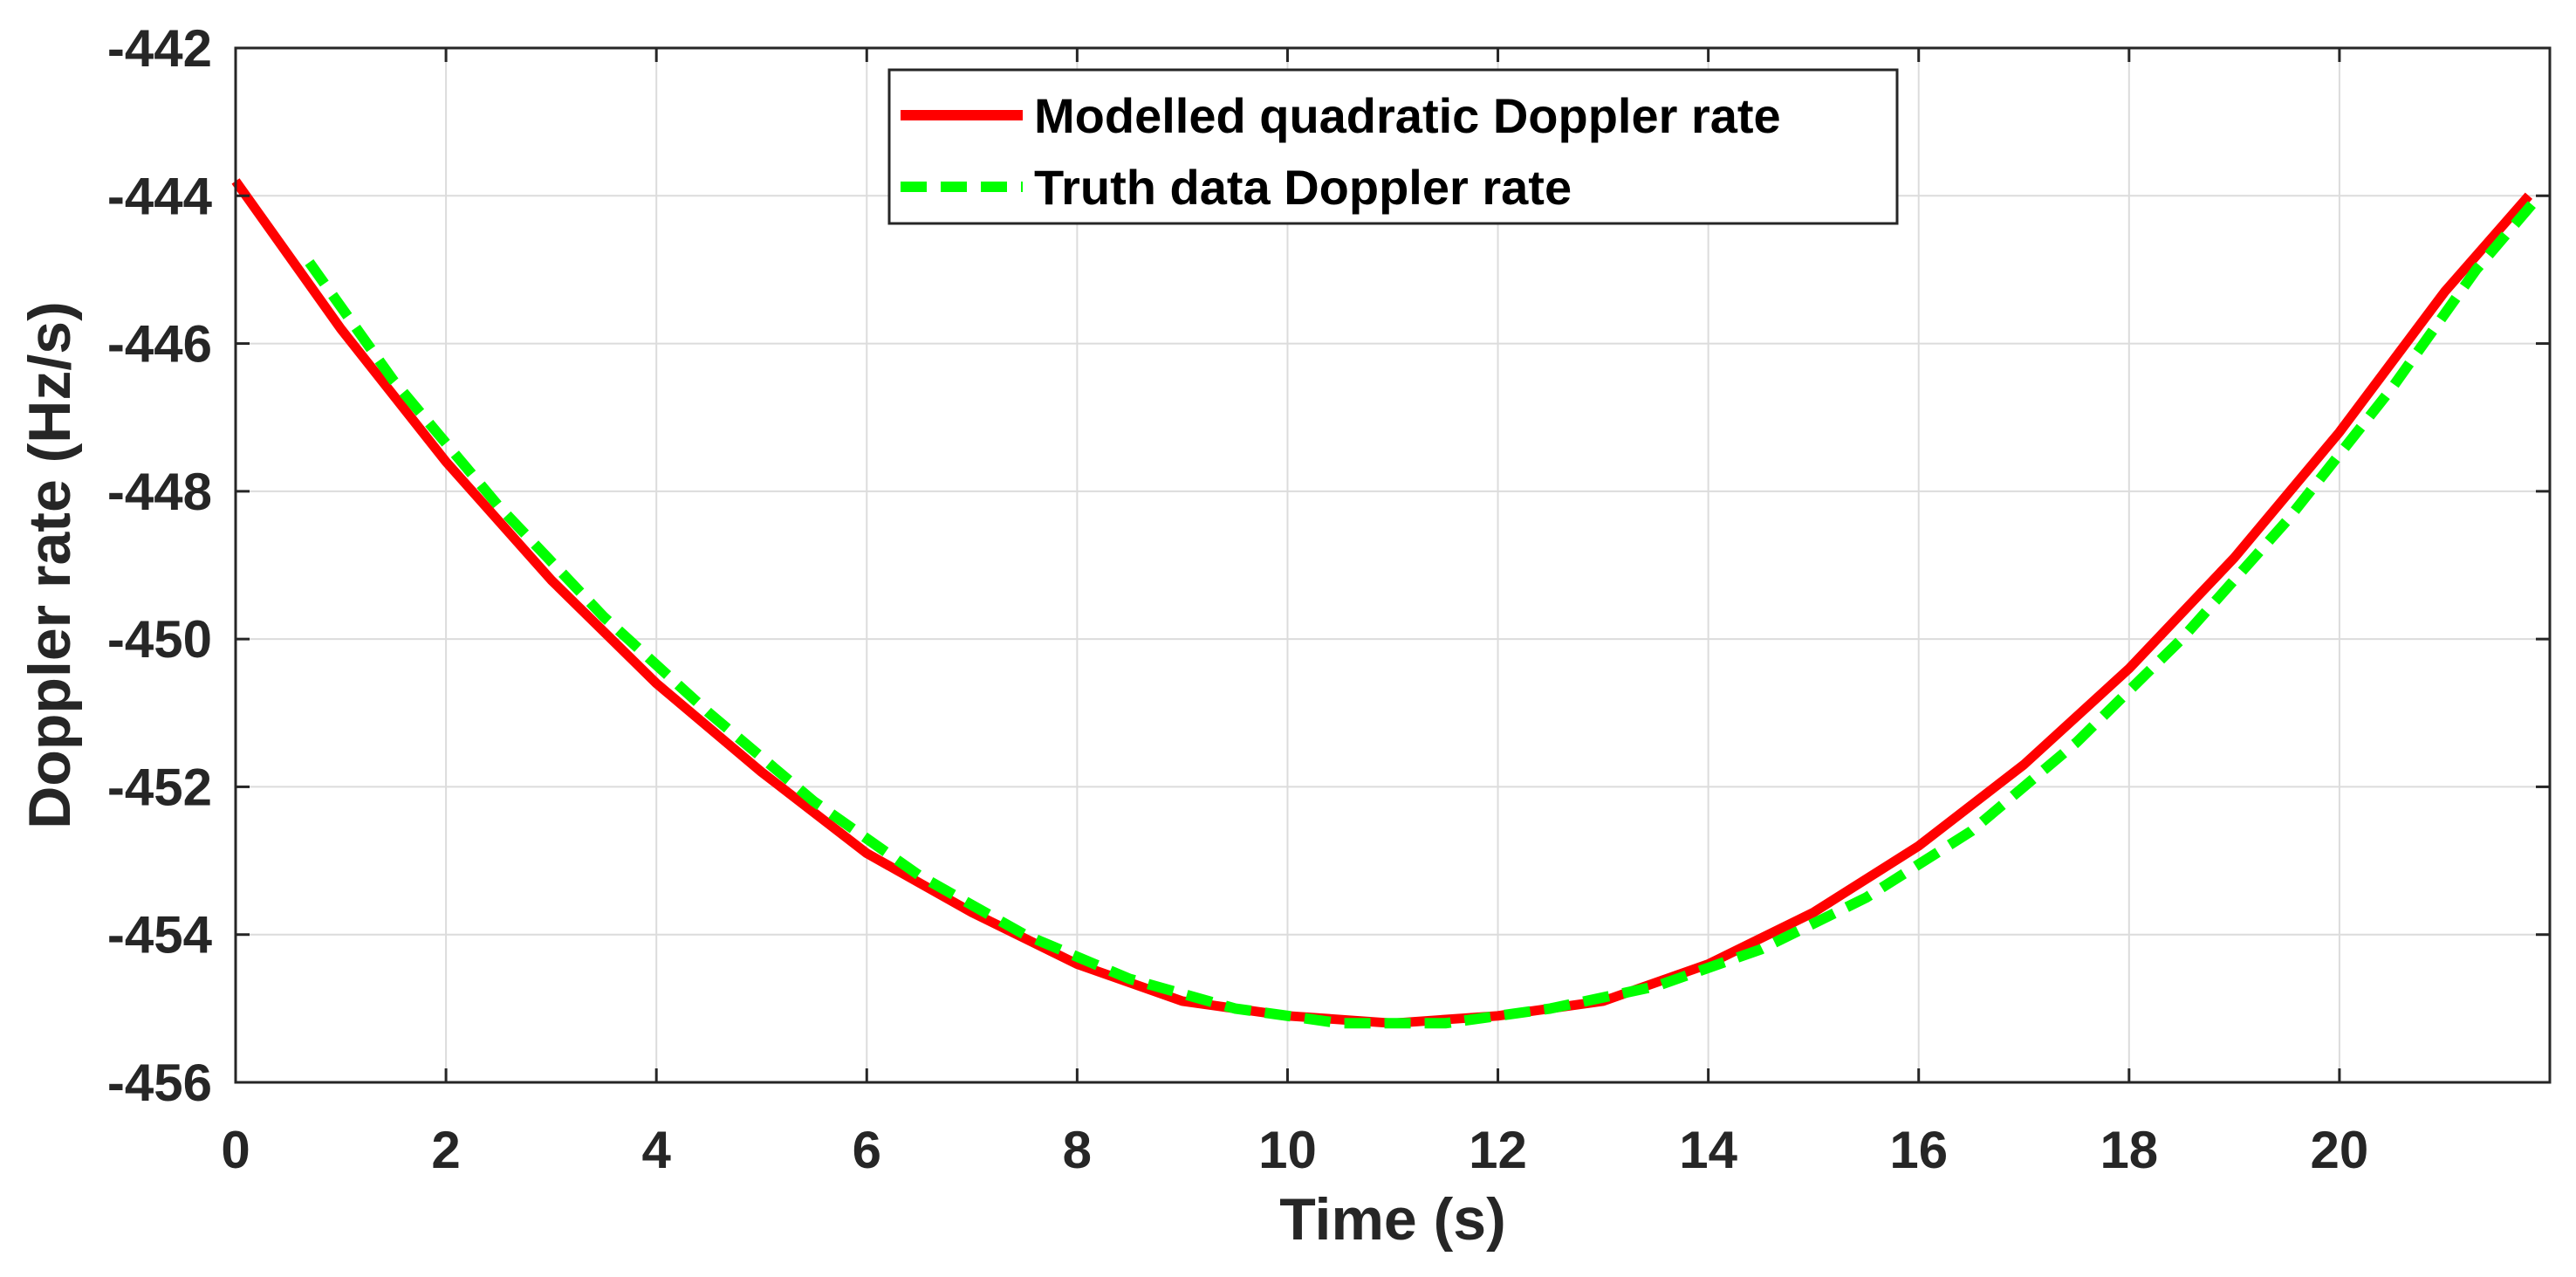 The width and height of the screenshot is (2576, 1277). I want to click on legend-label-truth: Truth data Doppler rate, so click(1303, 187).